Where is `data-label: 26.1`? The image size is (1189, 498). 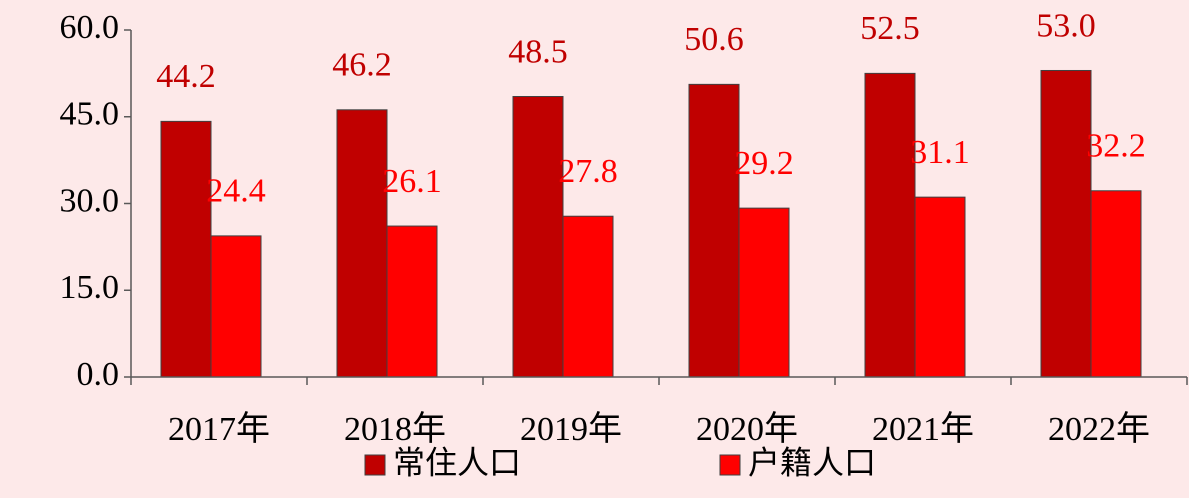 data-label: 26.1 is located at coordinates (412, 181).